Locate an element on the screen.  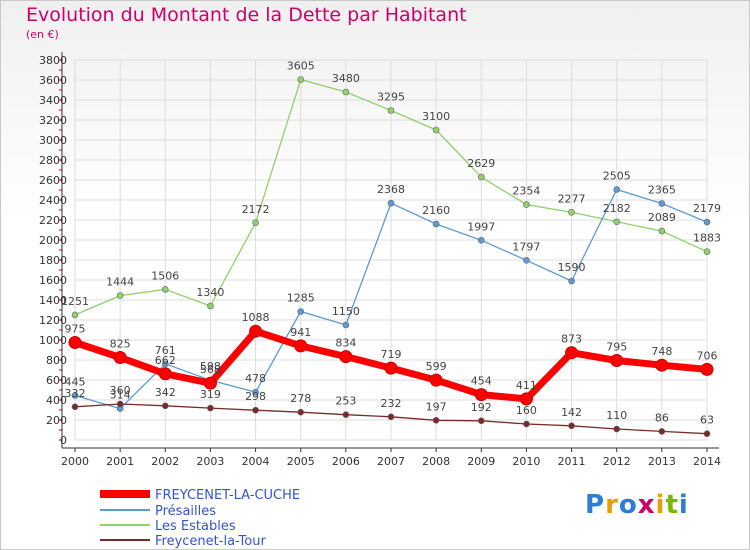
data-label-pr-sailles: 1150 is located at coordinates (346, 311).